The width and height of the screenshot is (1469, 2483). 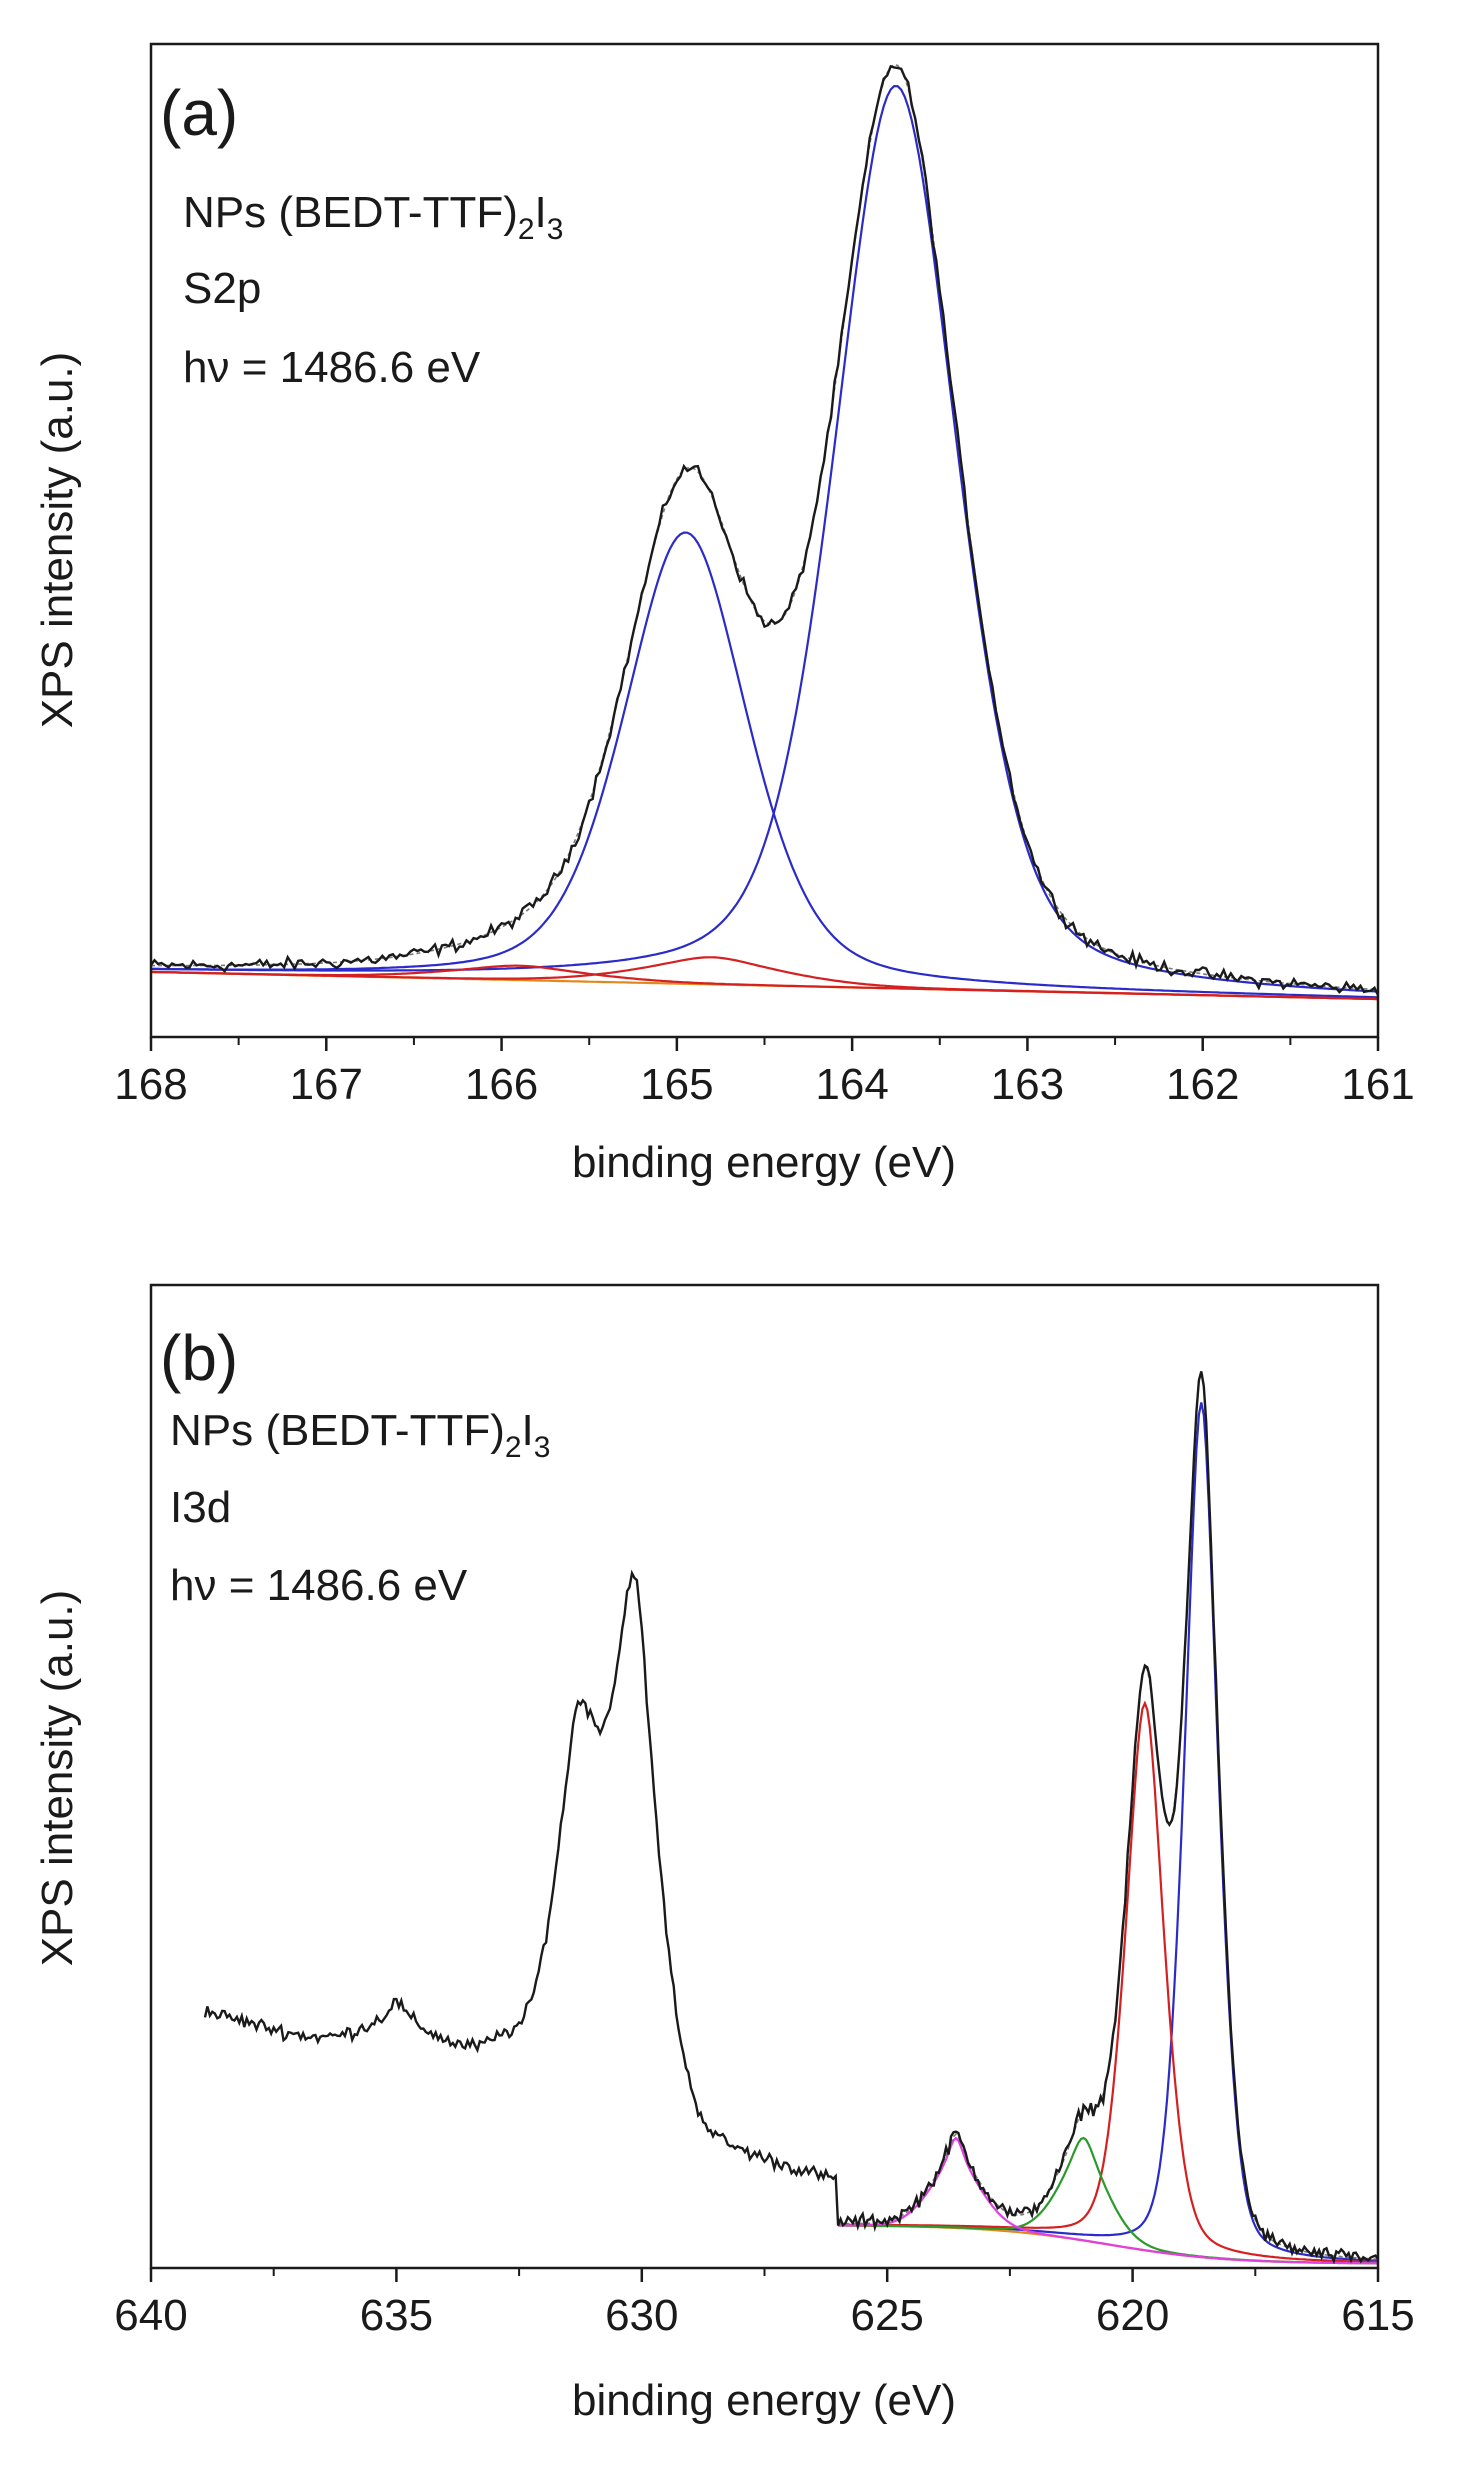 I want to click on panel-a-x-tick-label-161: 161, so click(x=1377, y=1084).